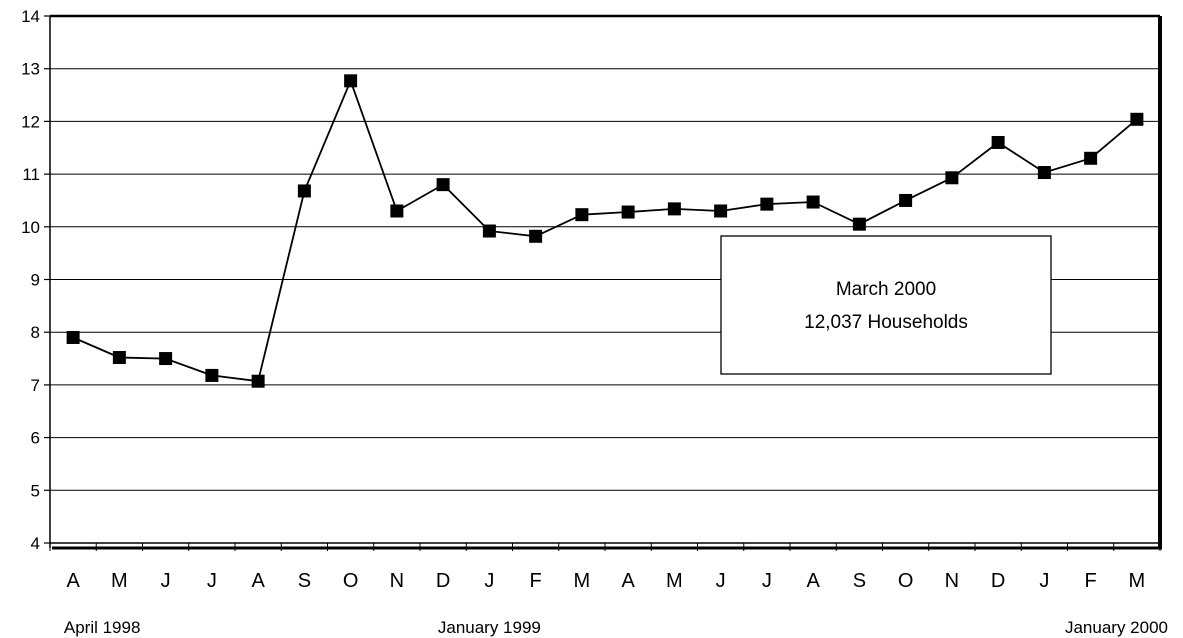  I want to click on annotation-frame, so click(886, 305).